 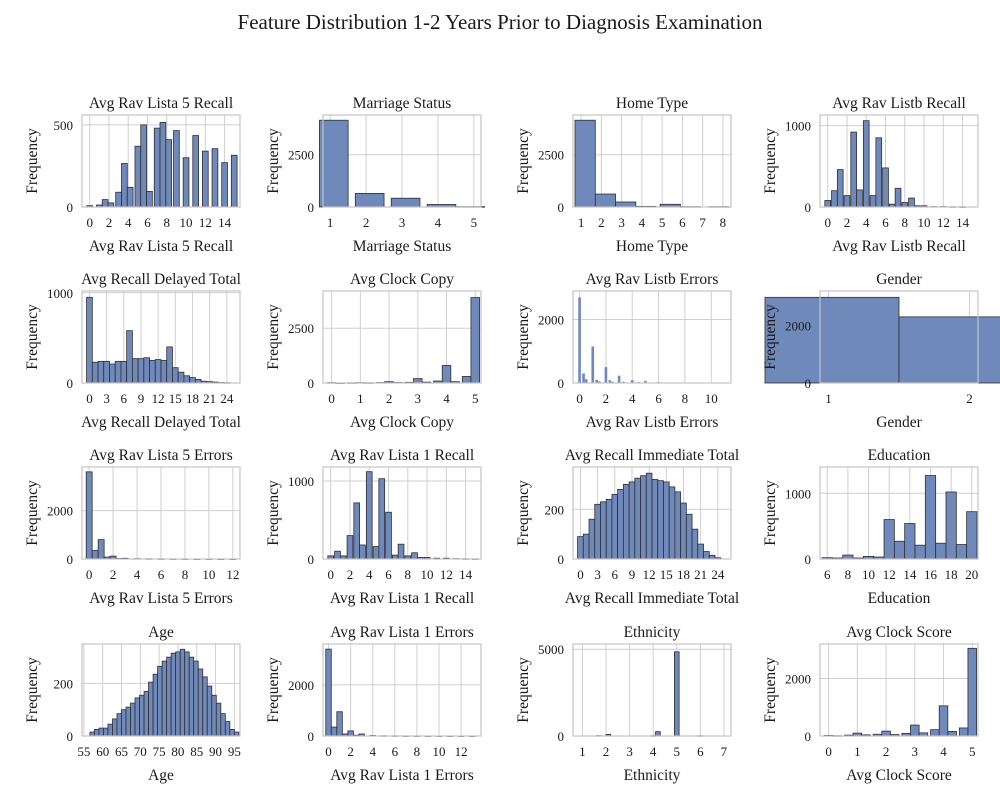 What do you see at coordinates (192, 398) in the screenshot?
I see `x-tick-label: 18` at bounding box center [192, 398].